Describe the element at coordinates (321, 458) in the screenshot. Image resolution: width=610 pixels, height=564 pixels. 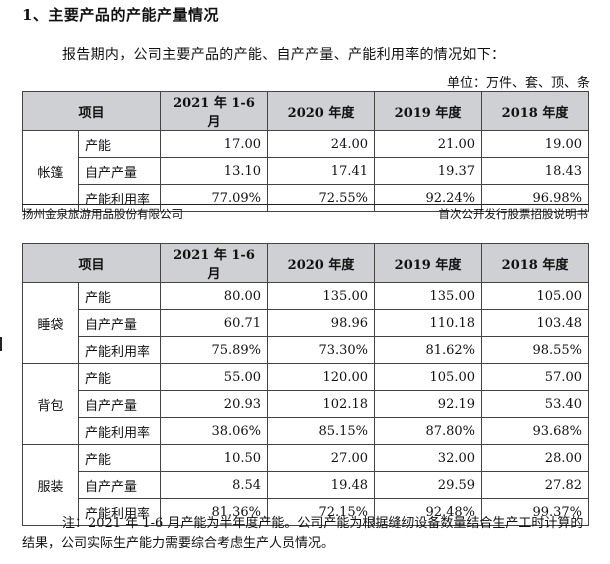
I see `value-cell: 27.00` at that location.